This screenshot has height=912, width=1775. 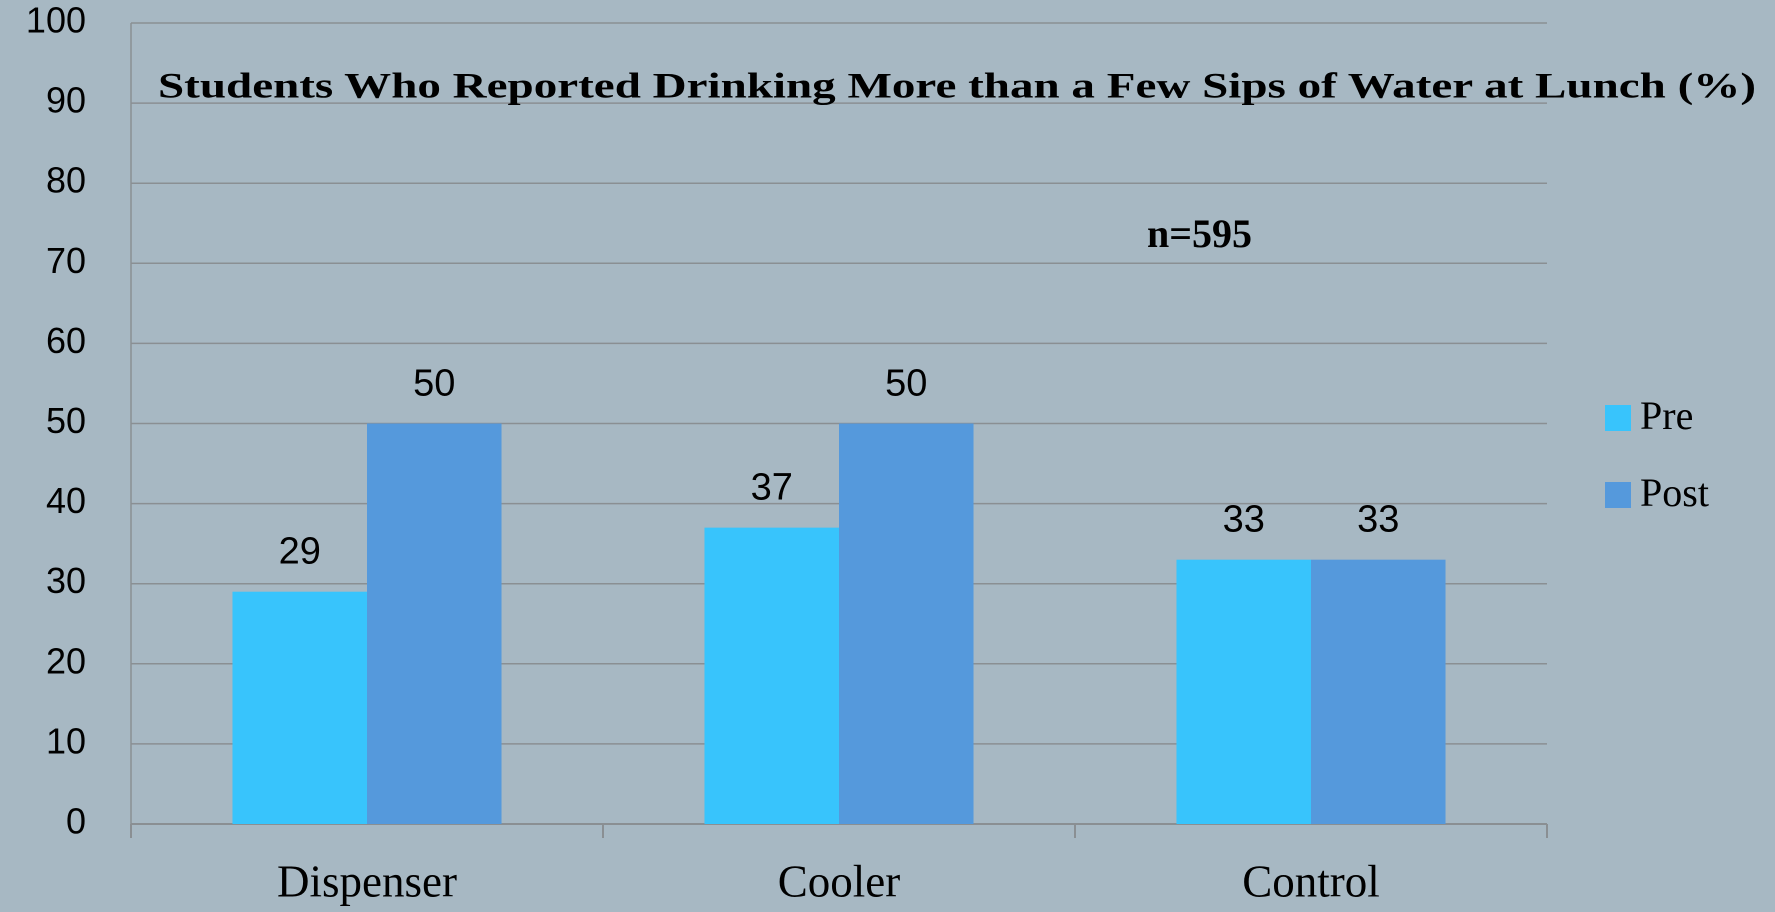 I want to click on x-tick-label: Dispenser, so click(x=367, y=881).